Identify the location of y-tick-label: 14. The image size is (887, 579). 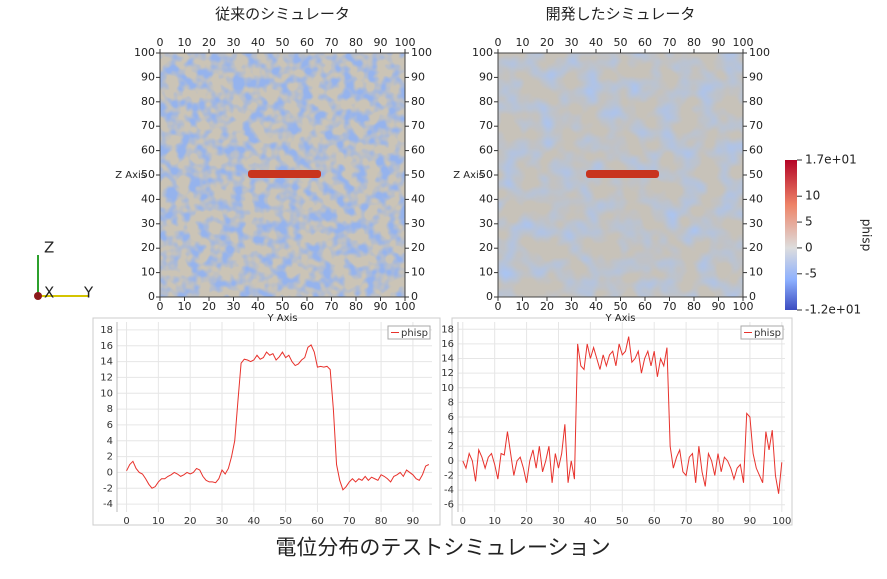
(106, 362).